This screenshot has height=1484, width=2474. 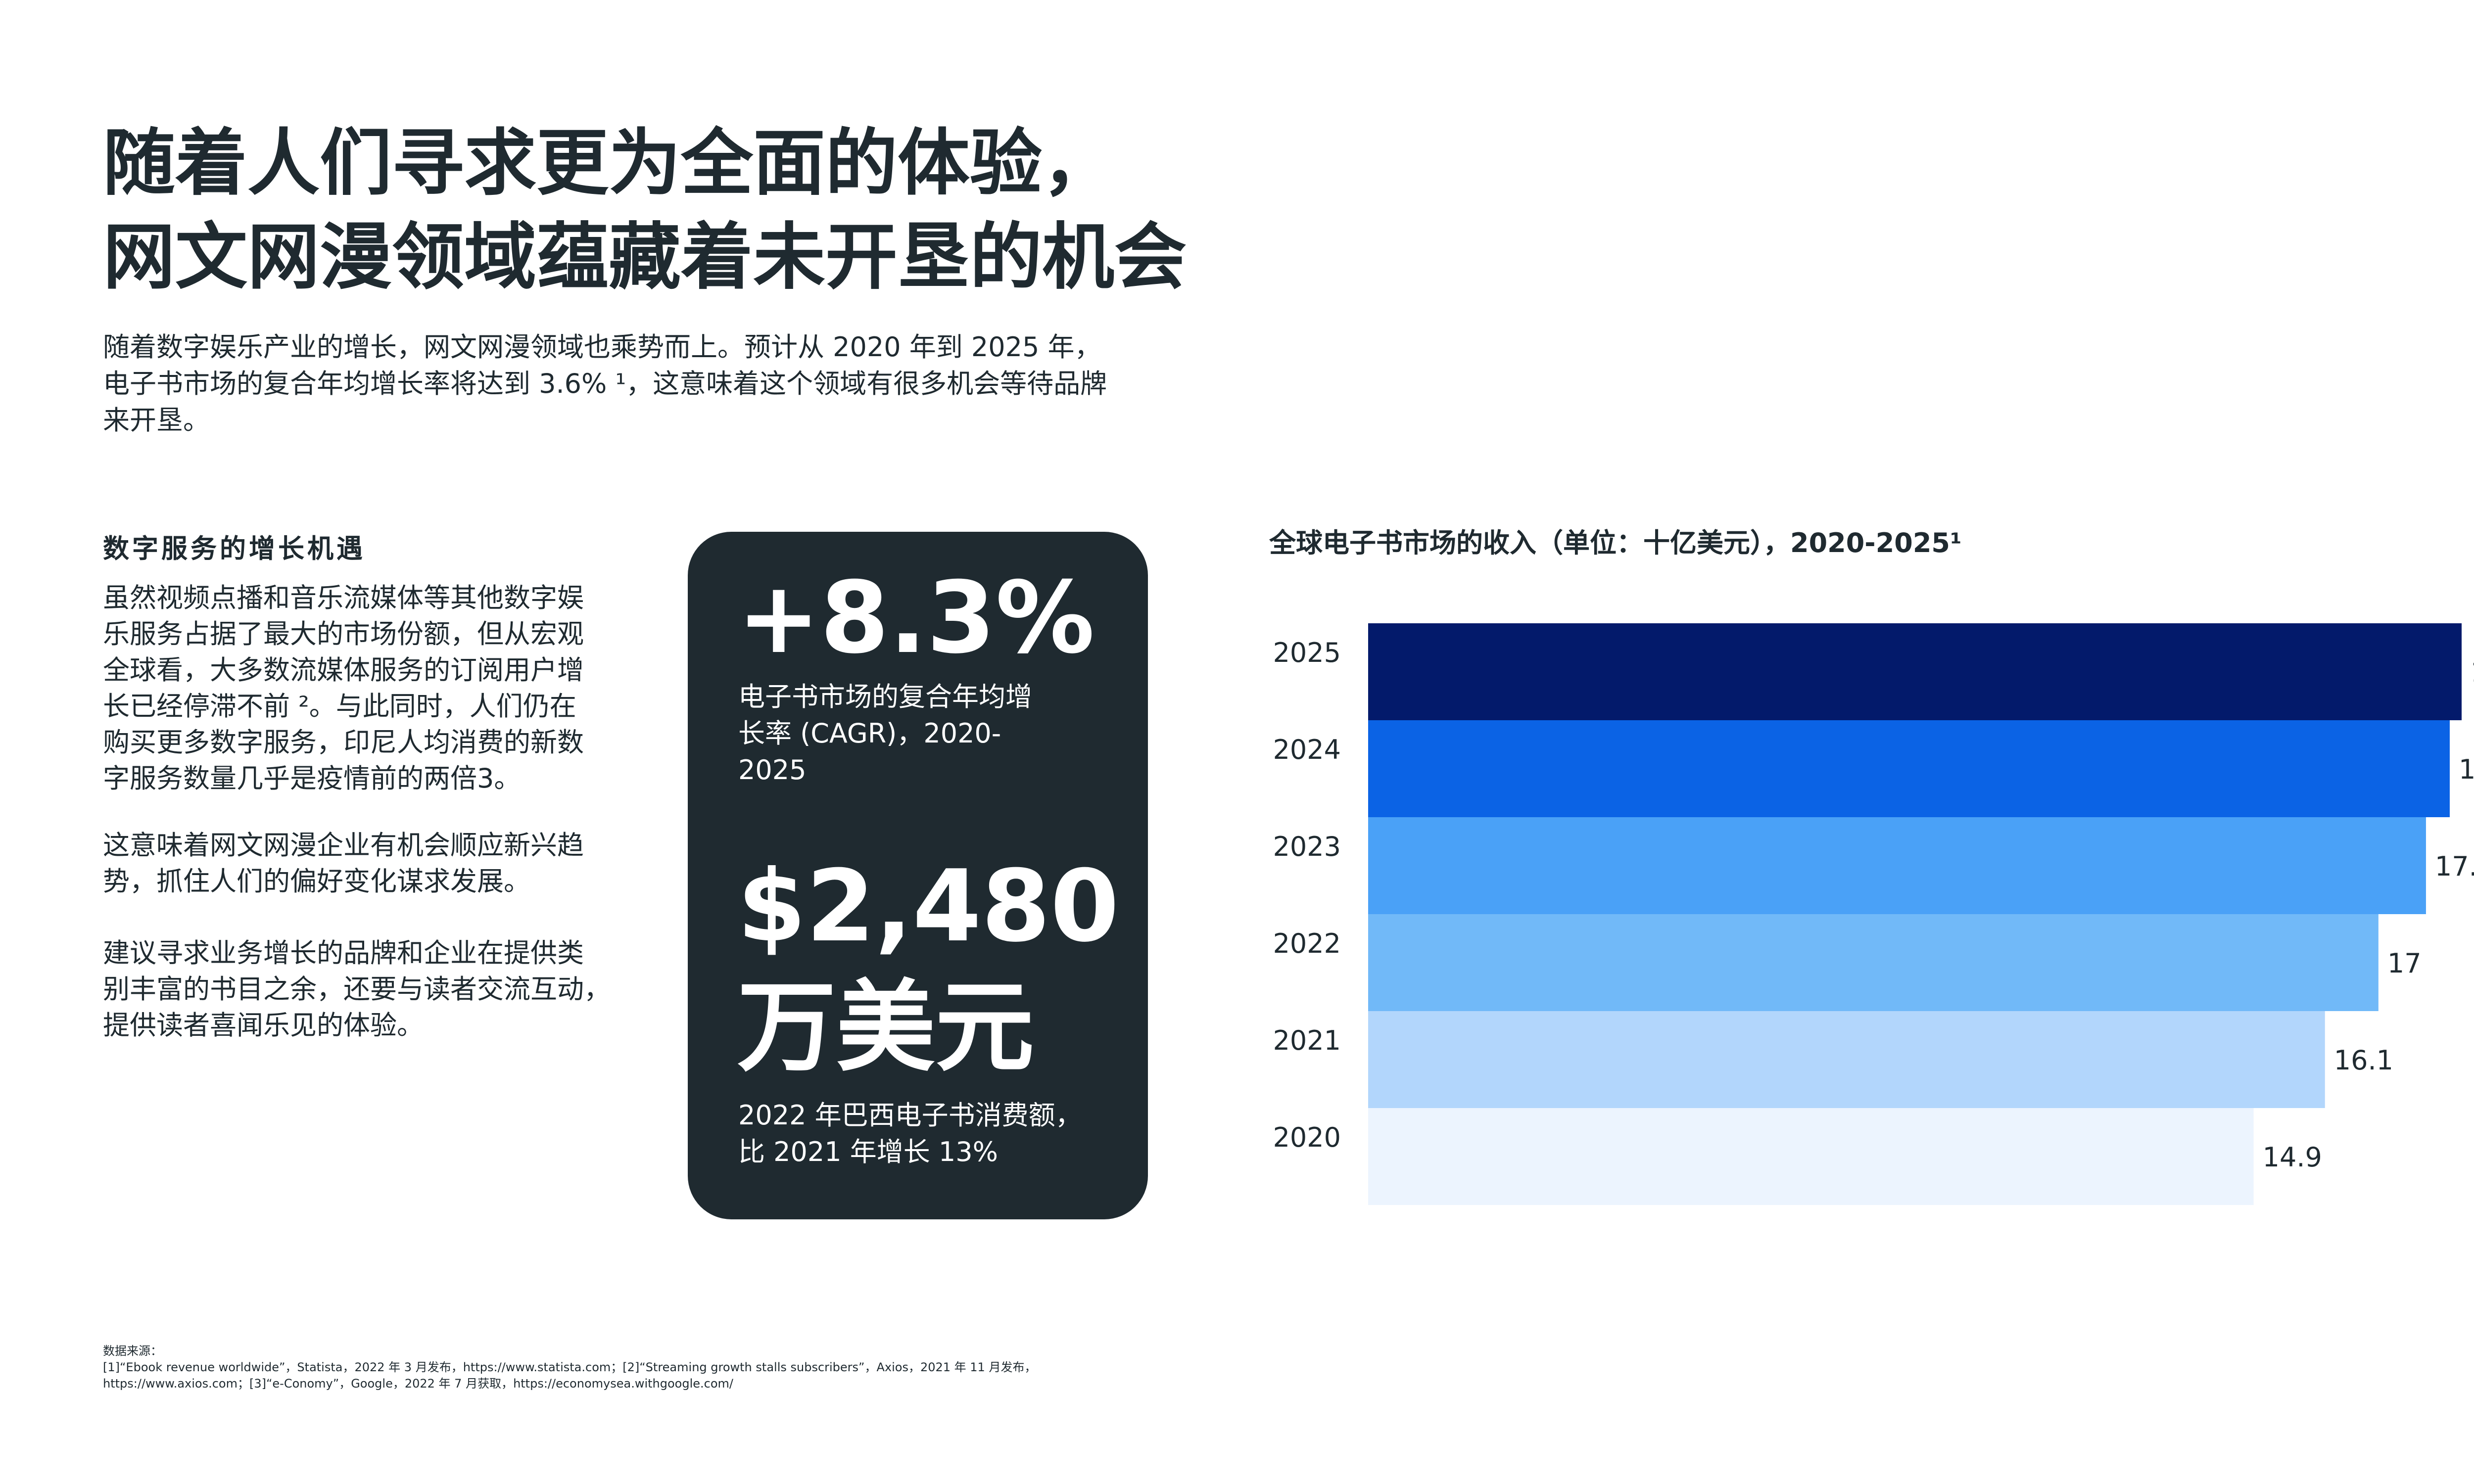 What do you see at coordinates (868, 1151) in the screenshot?
I see `stat-desc-line: 比 2021 年增长 13%` at bounding box center [868, 1151].